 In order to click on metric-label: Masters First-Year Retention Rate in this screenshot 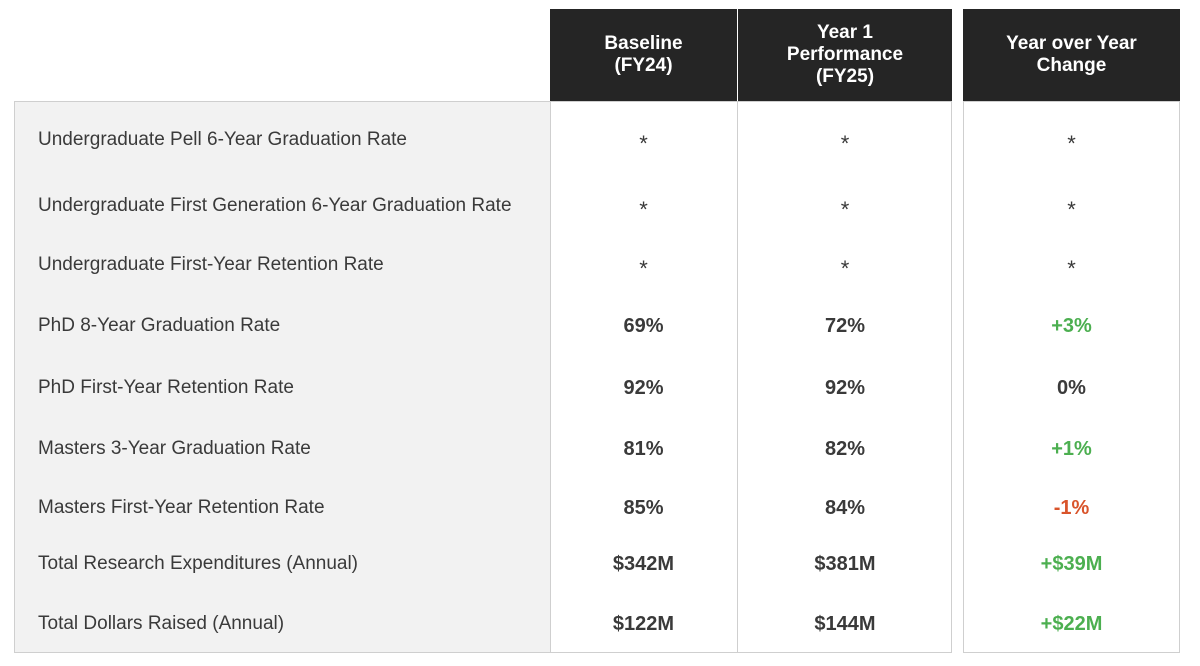, I will do `click(181, 507)`.